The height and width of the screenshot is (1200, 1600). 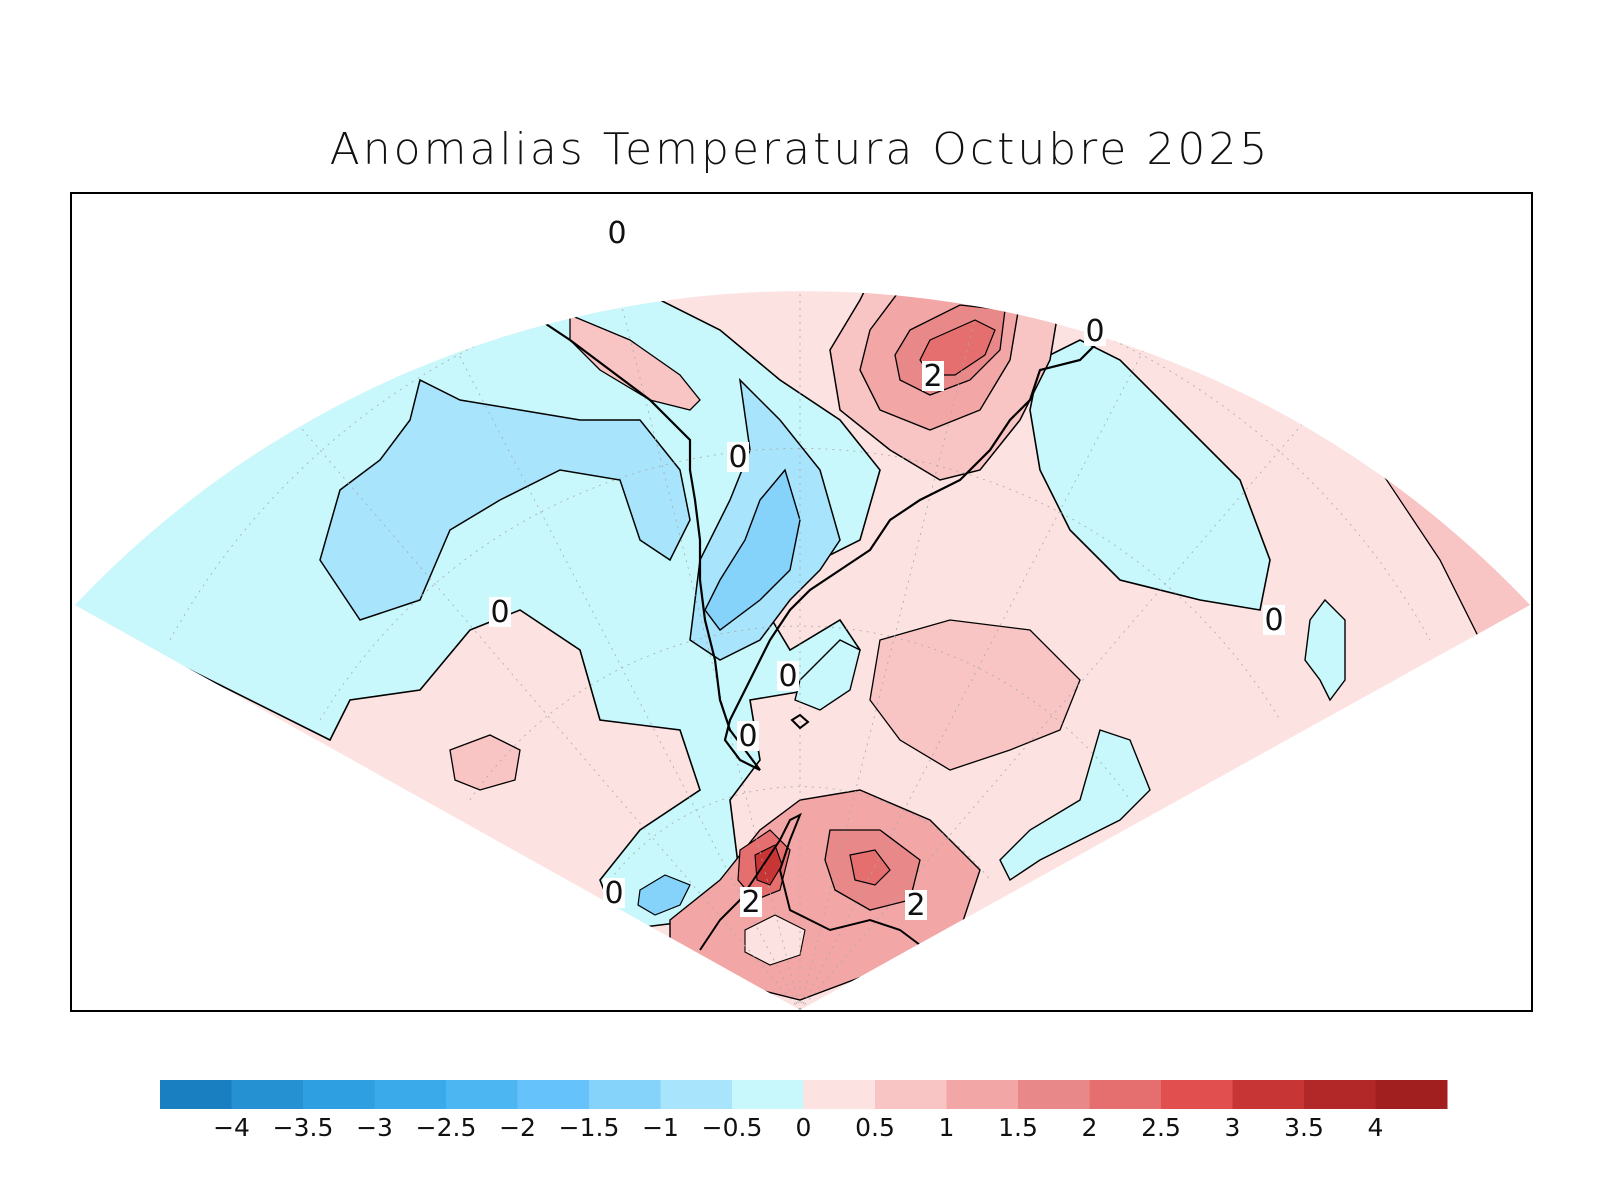 What do you see at coordinates (827, 675) in the screenshot?
I see `cool-region-falklands` at bounding box center [827, 675].